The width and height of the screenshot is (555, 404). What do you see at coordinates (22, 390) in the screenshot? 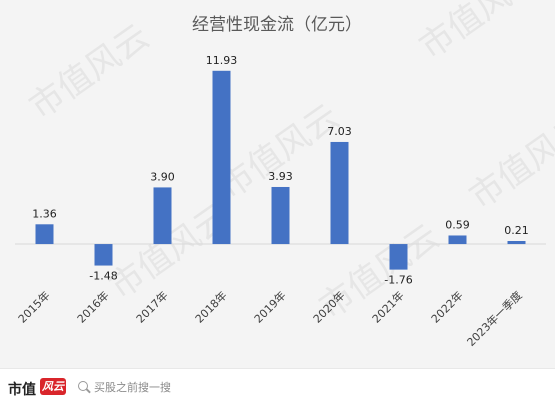
I see `brand-name: 市值` at bounding box center [22, 390].